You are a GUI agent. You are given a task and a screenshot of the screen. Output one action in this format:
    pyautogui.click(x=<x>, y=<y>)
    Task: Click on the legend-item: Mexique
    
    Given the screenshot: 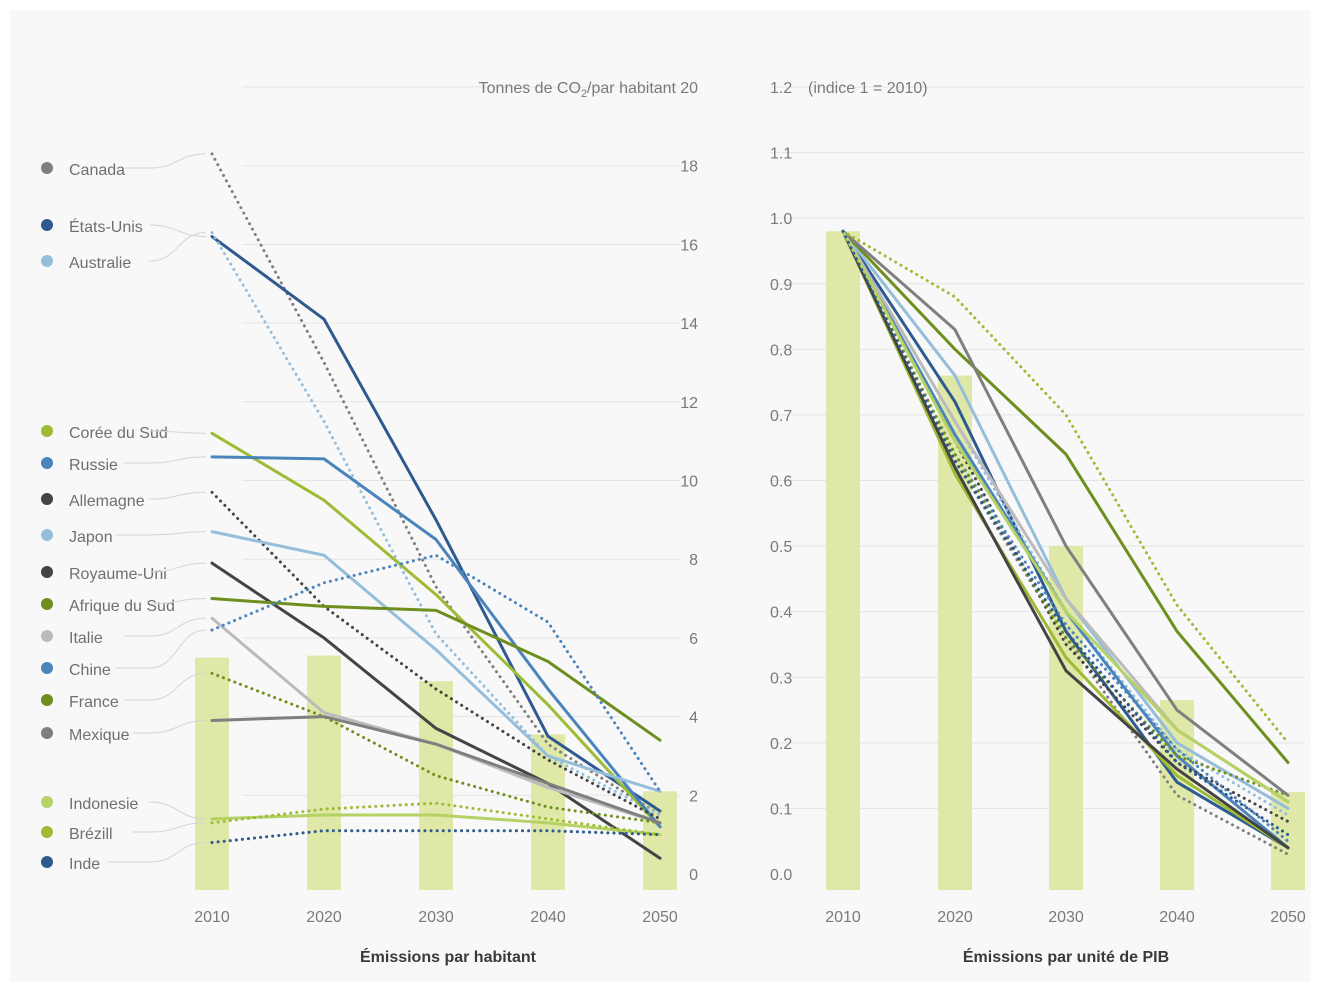 What is the action you would take?
    pyautogui.click(x=124, y=732)
    